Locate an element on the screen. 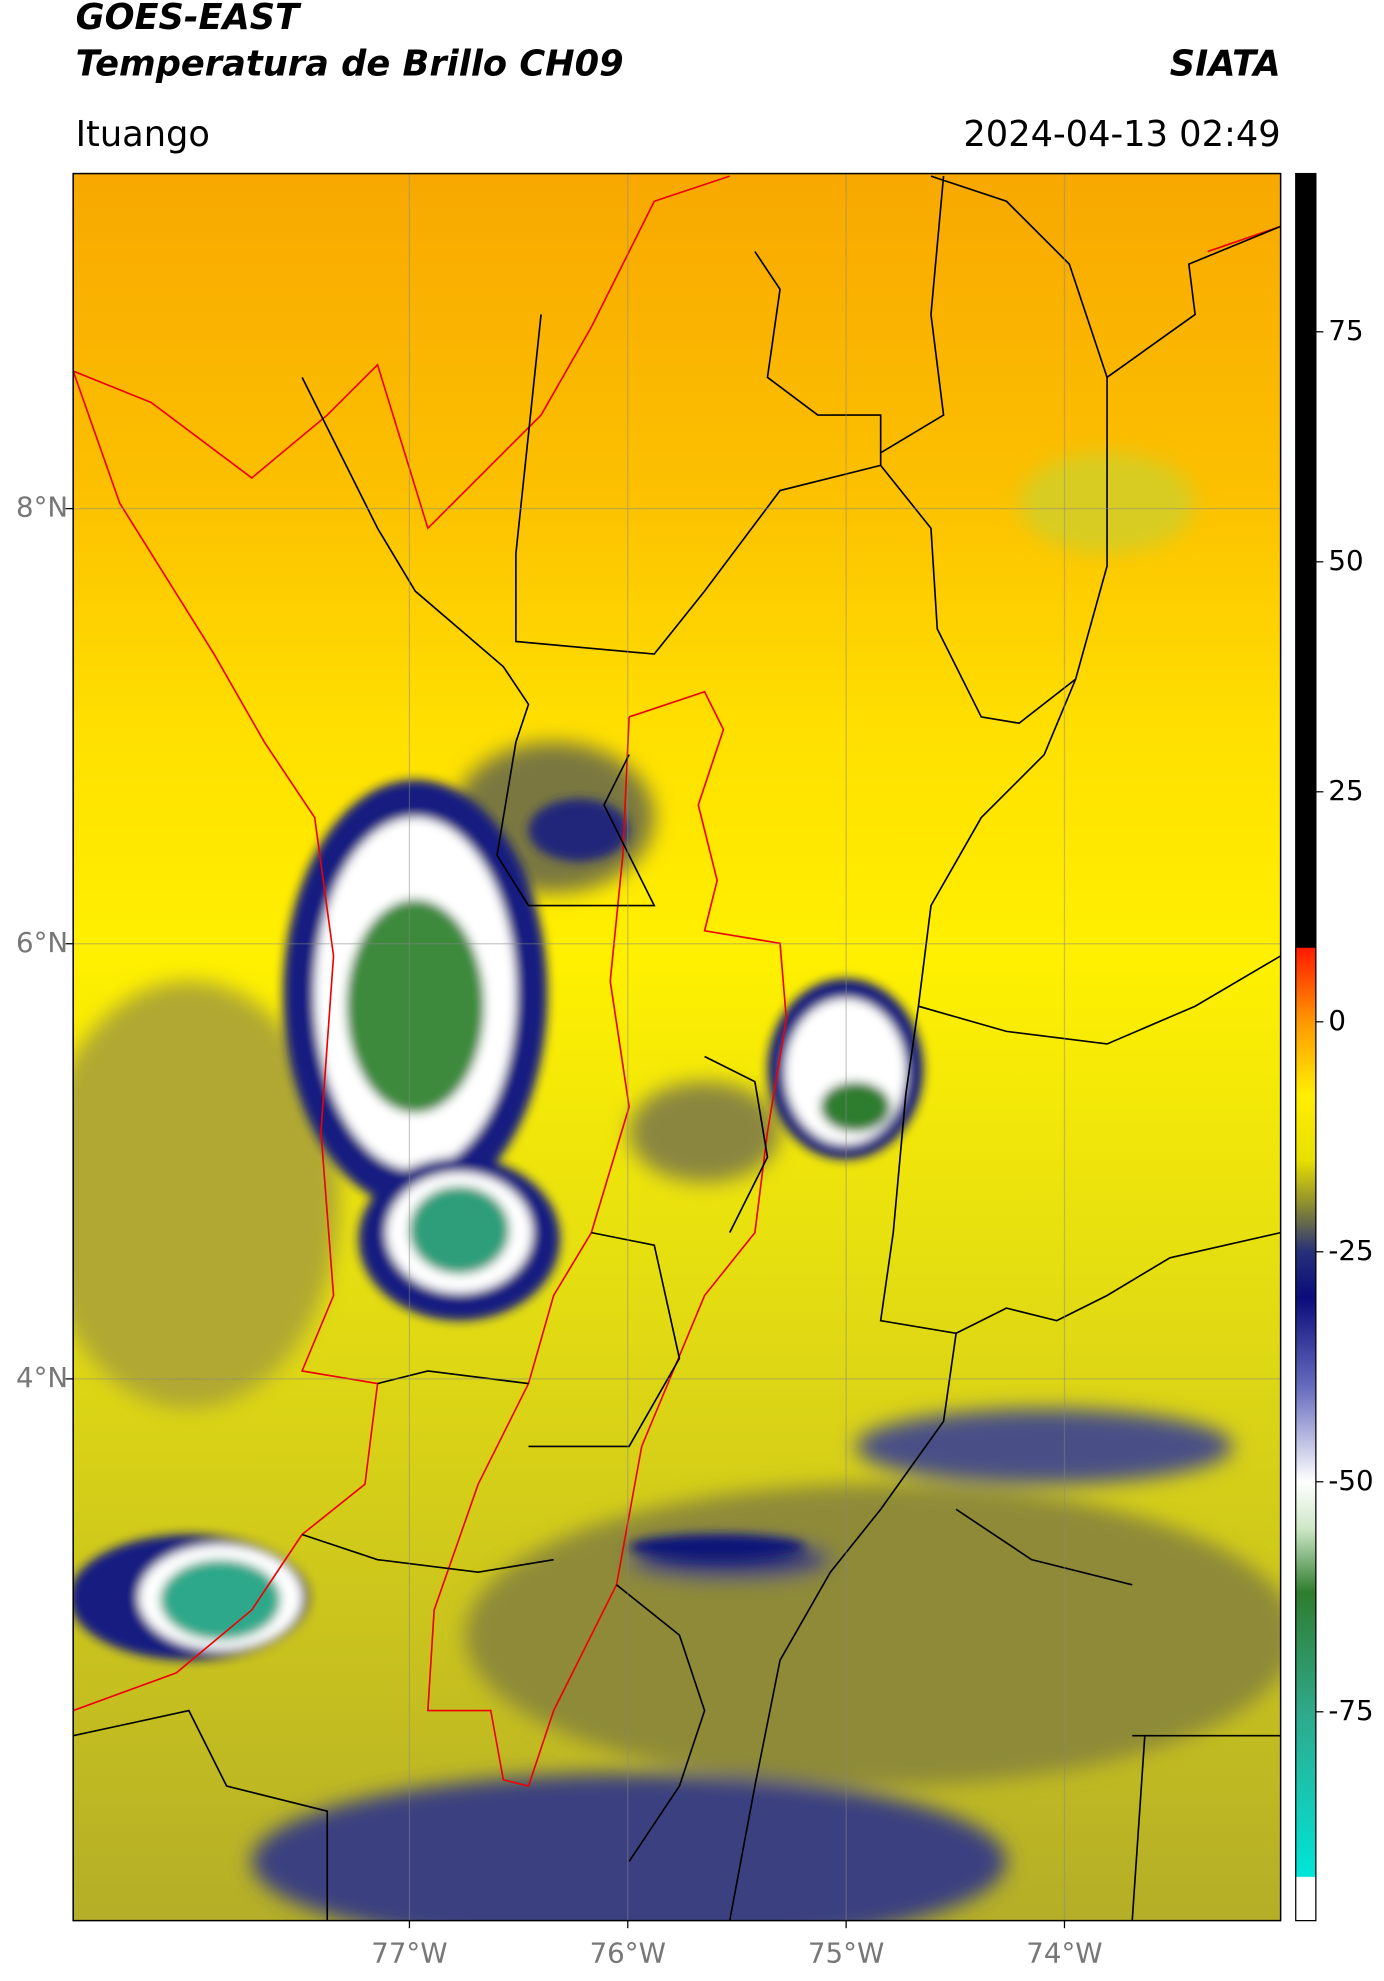  source: SIATA is located at coordinates (1225, 63).